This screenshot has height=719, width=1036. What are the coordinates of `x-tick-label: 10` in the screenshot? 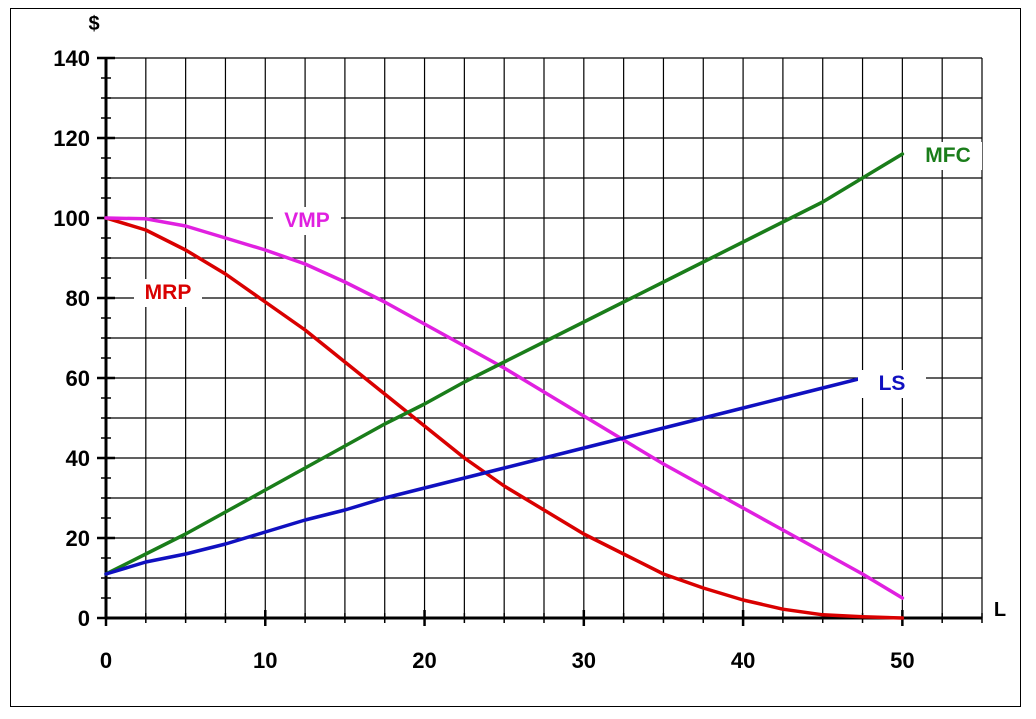 It's located at (265, 660).